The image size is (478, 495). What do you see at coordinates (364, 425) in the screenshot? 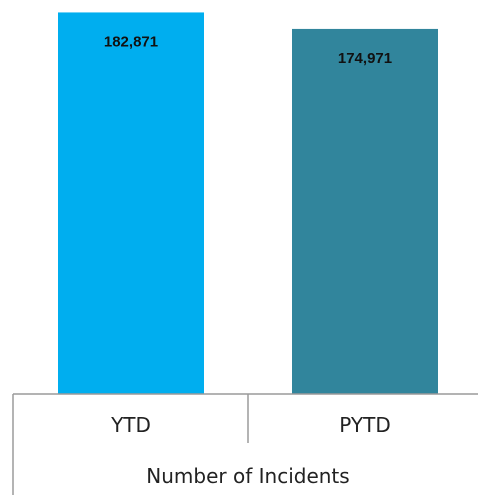
I see `tick-label-pytd: PYTD` at bounding box center [364, 425].